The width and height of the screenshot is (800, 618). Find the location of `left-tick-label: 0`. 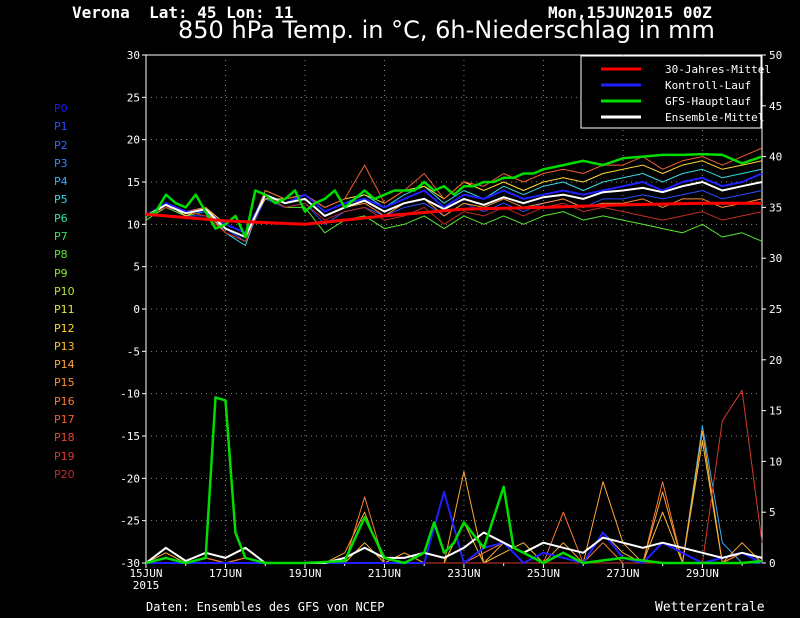

left-tick-label: 0 is located at coordinates (136, 309).